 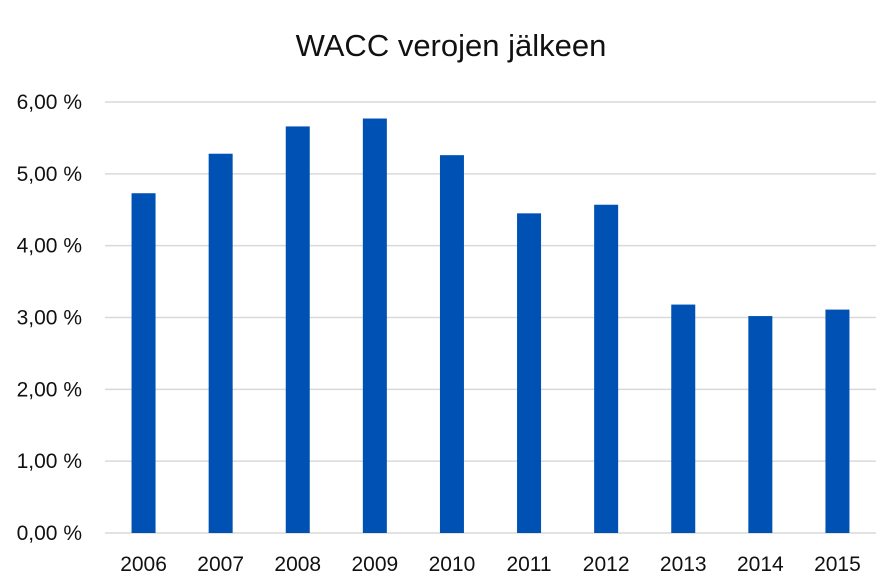 What do you see at coordinates (49, 461) in the screenshot?
I see `y-tick-label: 1,00 %` at bounding box center [49, 461].